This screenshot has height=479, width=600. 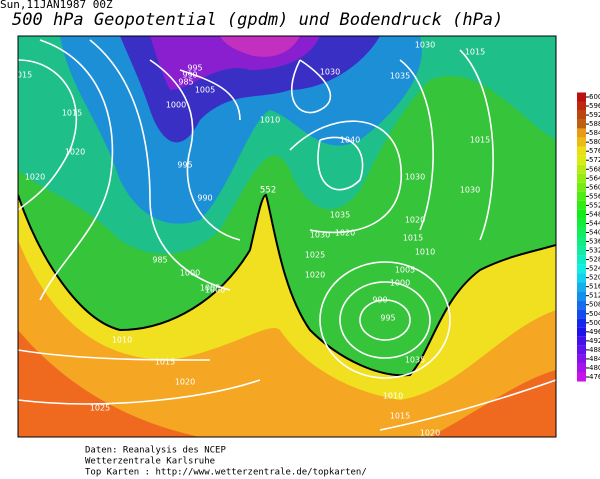 I want to click on colorbar-label: 548, so click(x=594, y=214).